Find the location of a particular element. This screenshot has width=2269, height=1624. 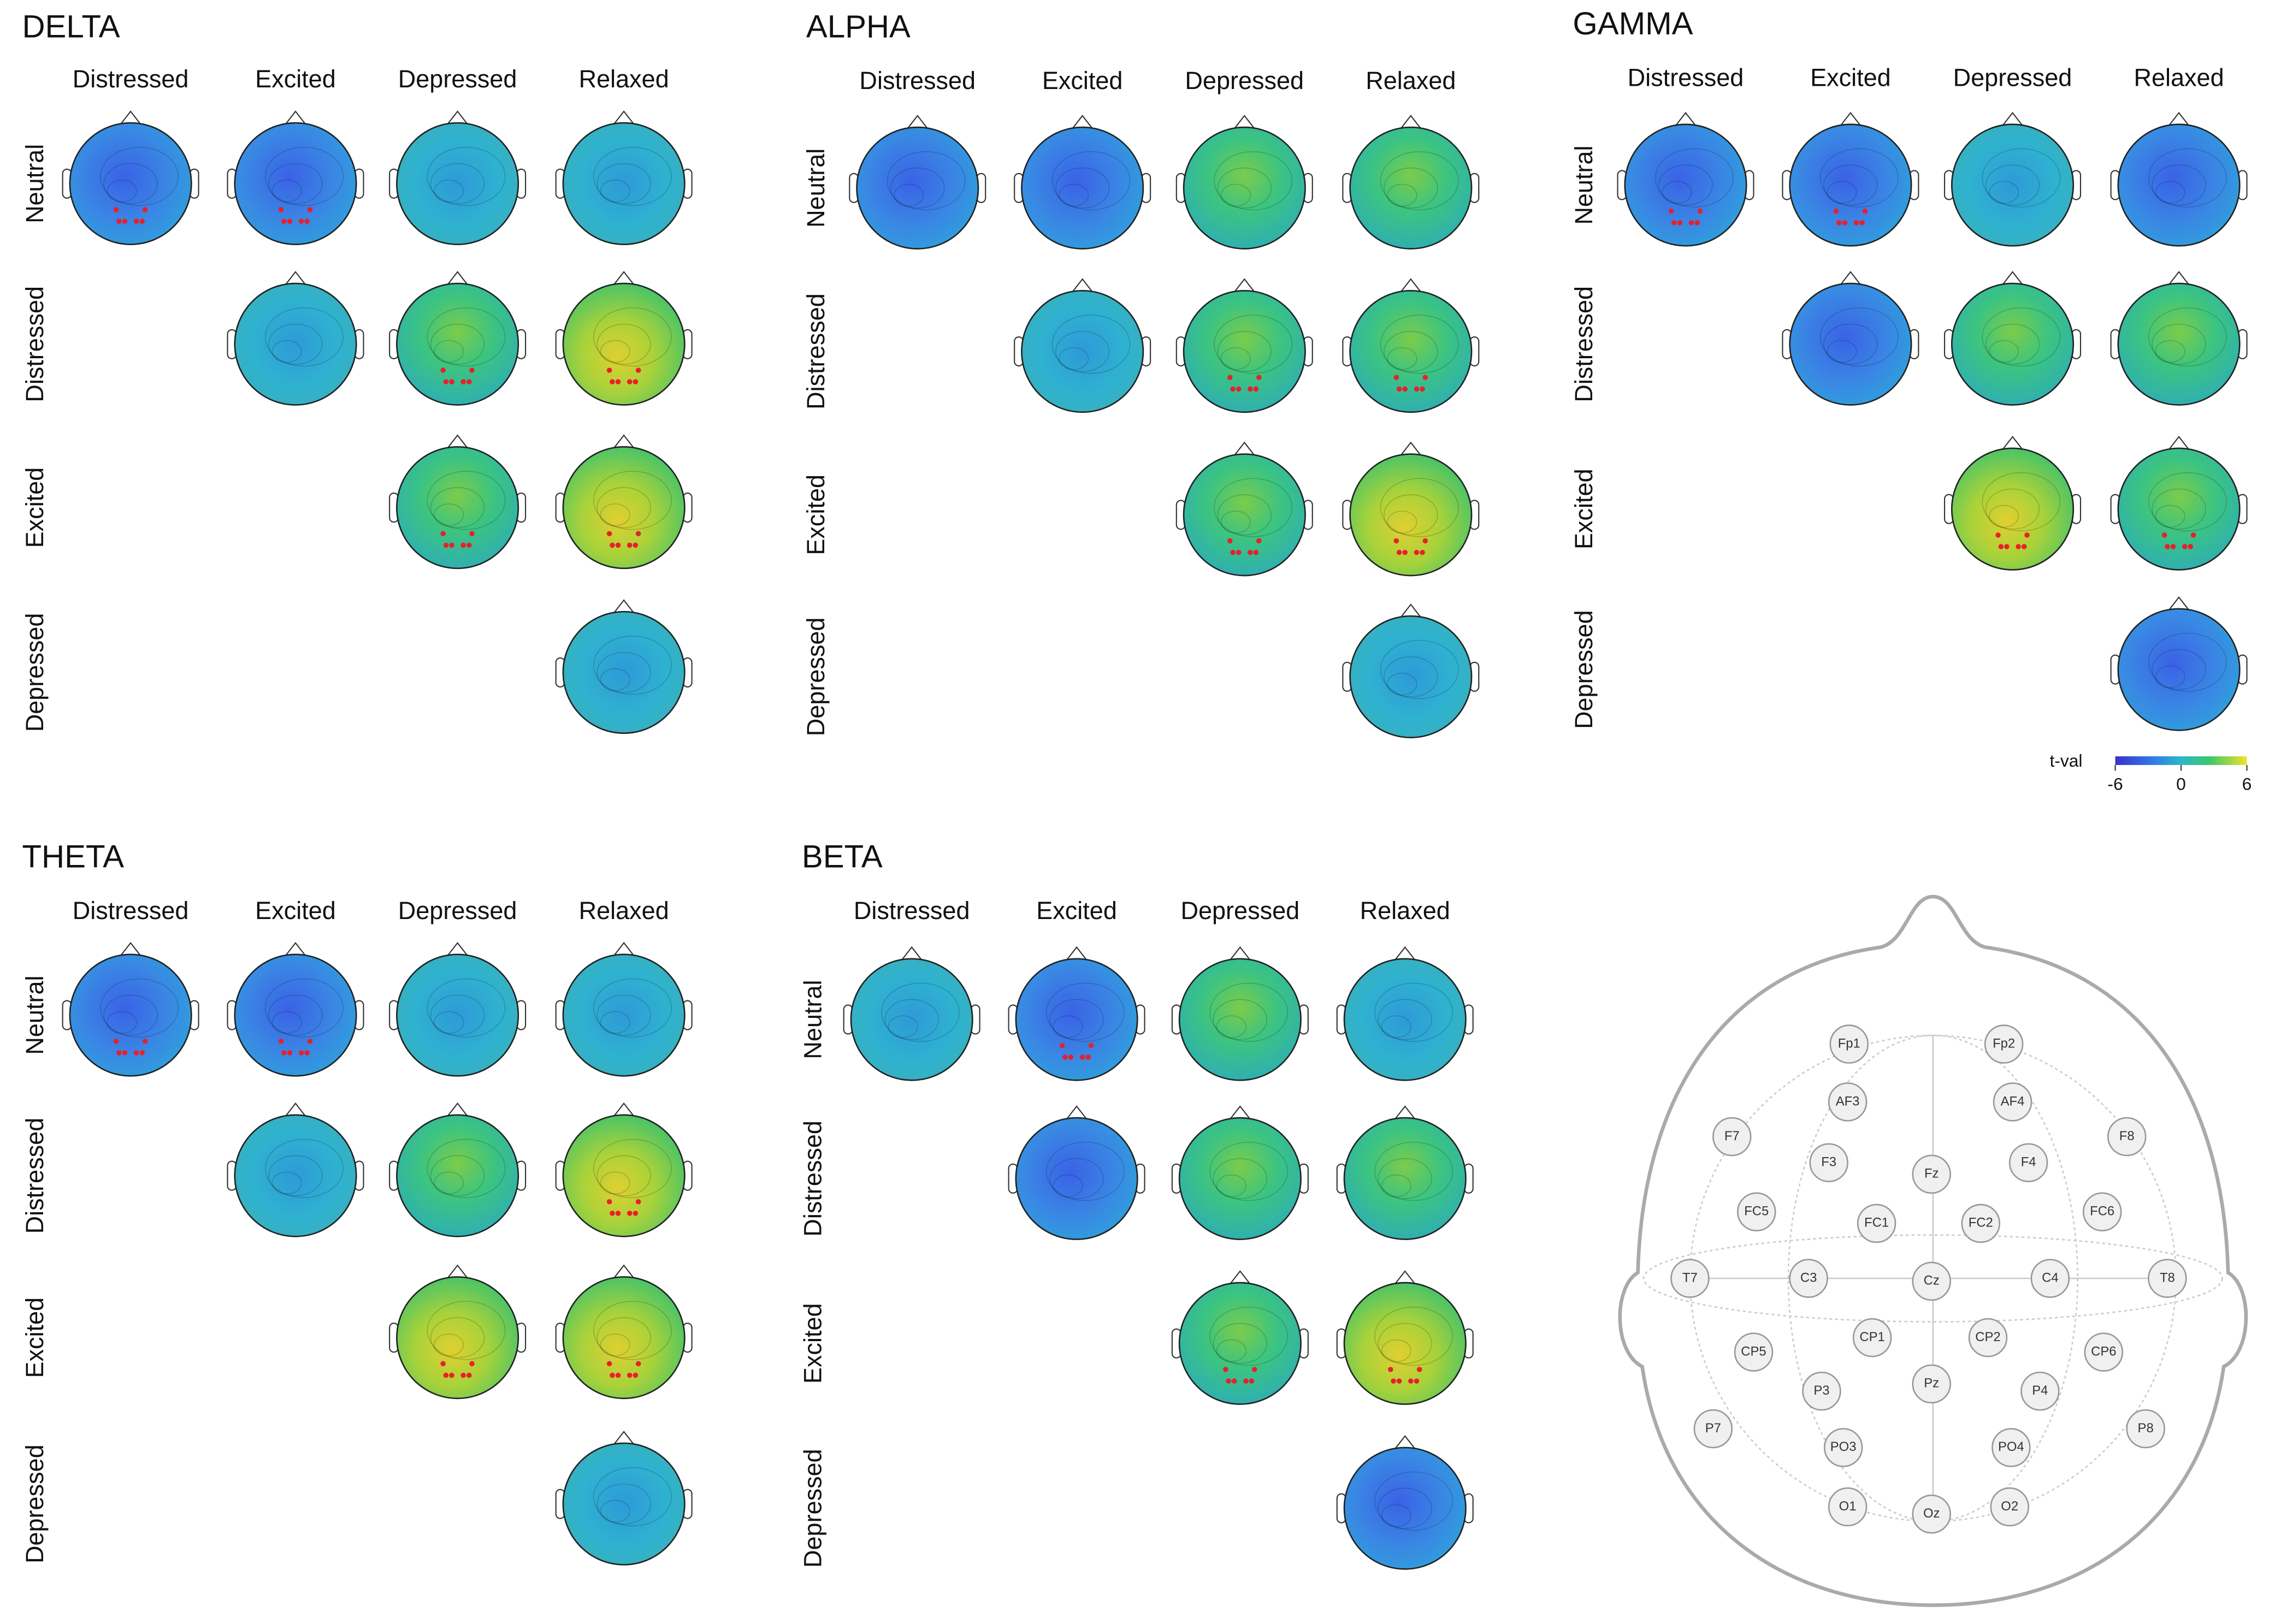

column-header: Relaxed is located at coordinates (1411, 81).